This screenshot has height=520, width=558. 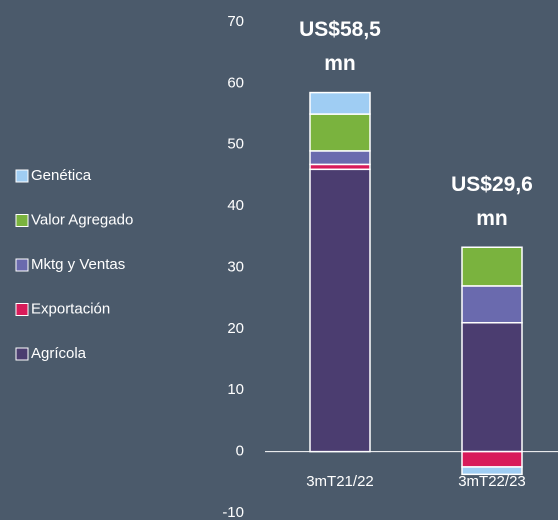 I want to click on legend-label: Valor Agregado, so click(x=82, y=219).